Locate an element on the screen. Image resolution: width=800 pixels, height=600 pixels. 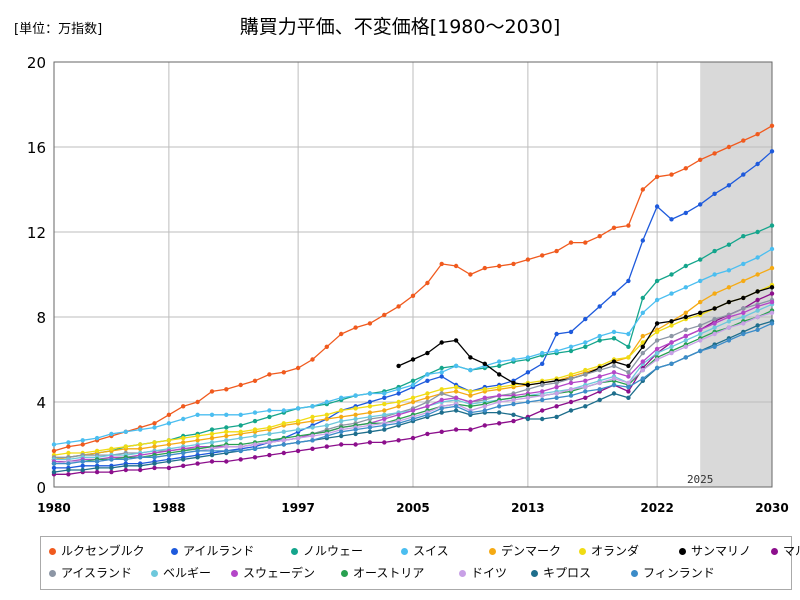
y-tick-label: 8 is located at coordinates (41, 318).